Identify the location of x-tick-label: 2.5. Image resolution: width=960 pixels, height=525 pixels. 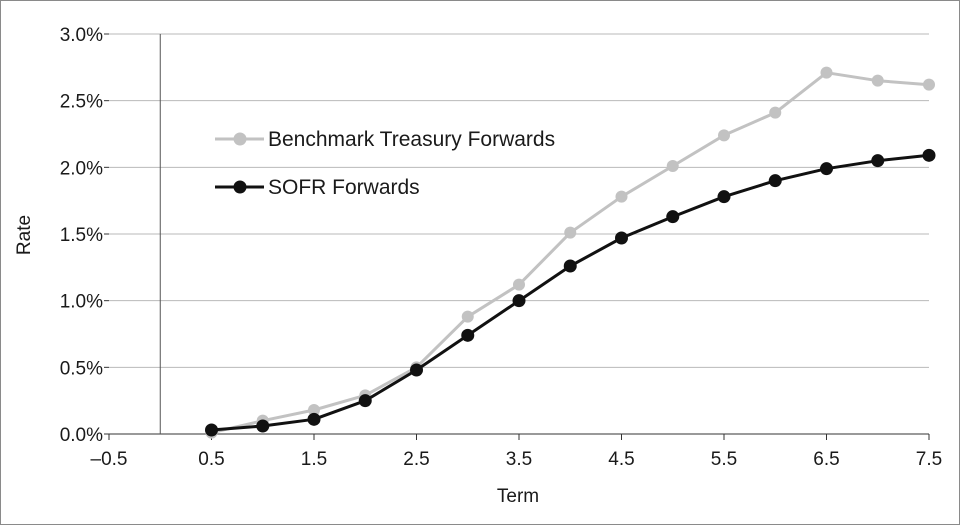
(416, 459).